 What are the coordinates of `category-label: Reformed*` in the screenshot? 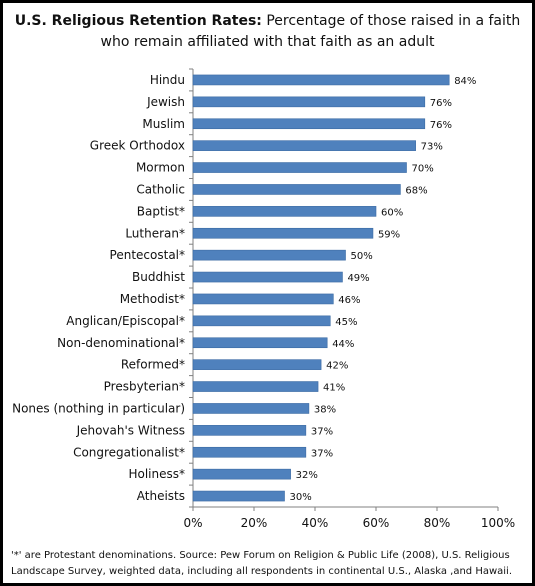 It's located at (153, 365).